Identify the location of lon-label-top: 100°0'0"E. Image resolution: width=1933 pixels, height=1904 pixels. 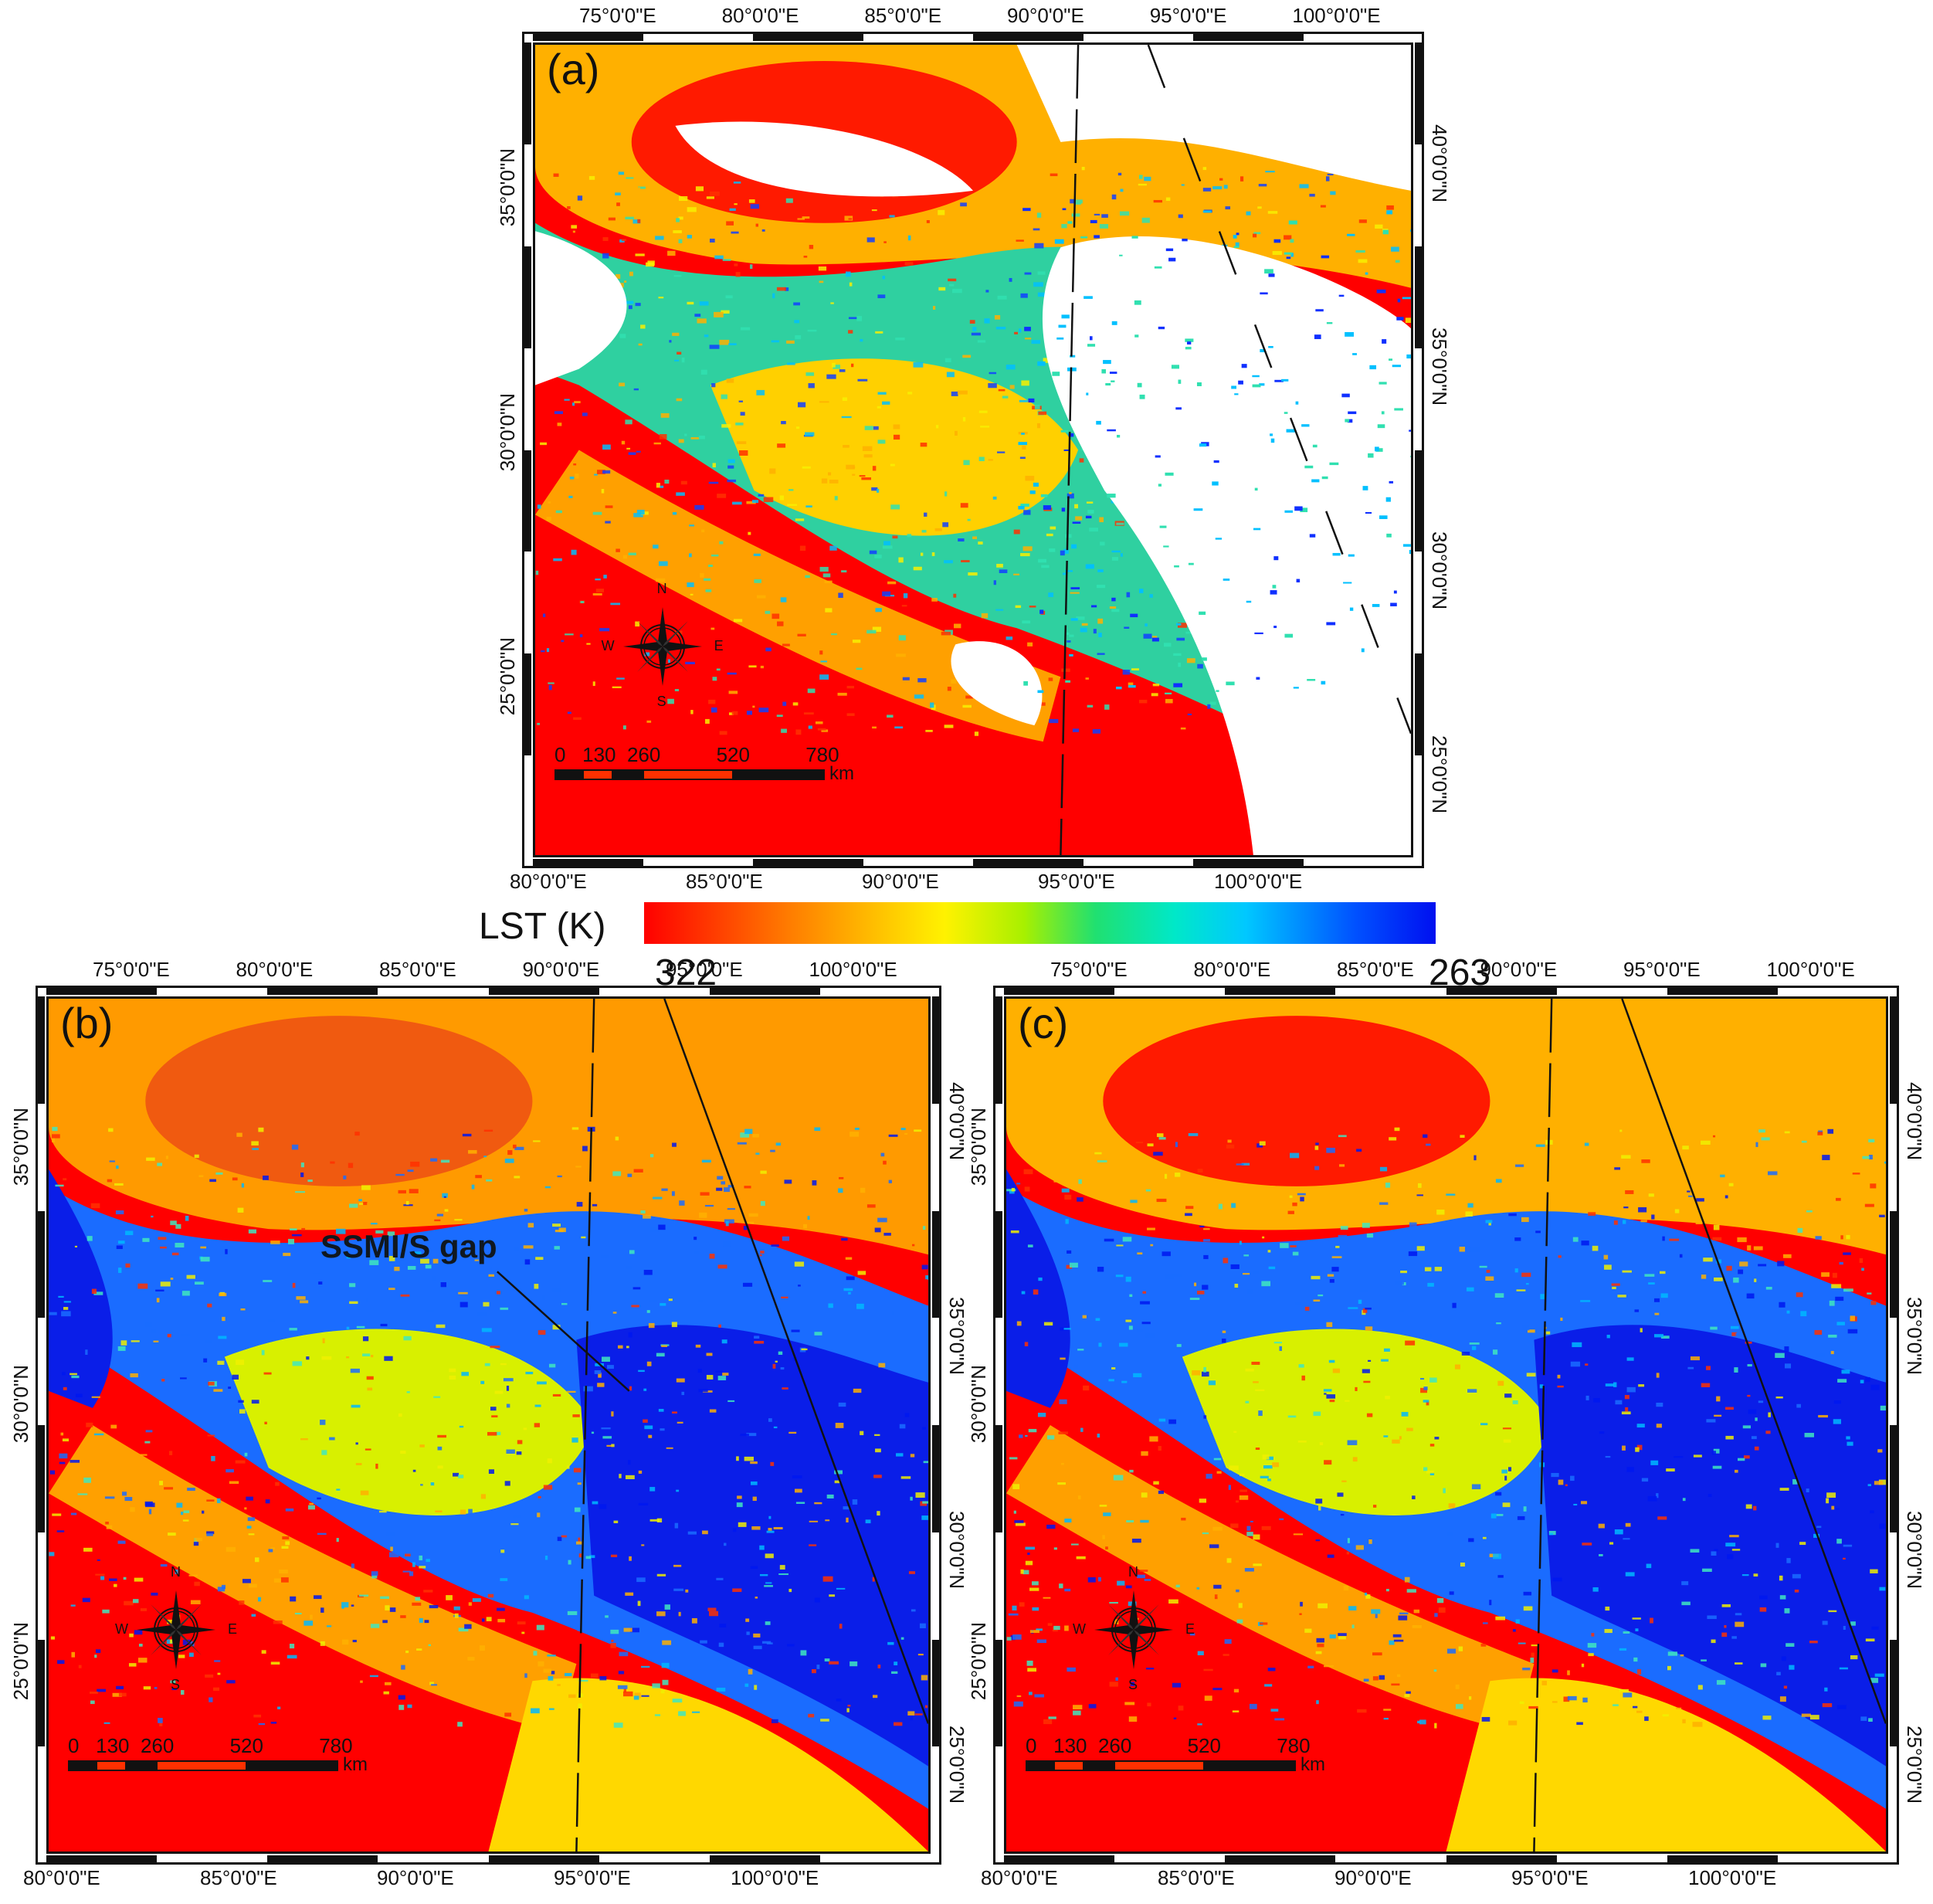
(1810, 970).